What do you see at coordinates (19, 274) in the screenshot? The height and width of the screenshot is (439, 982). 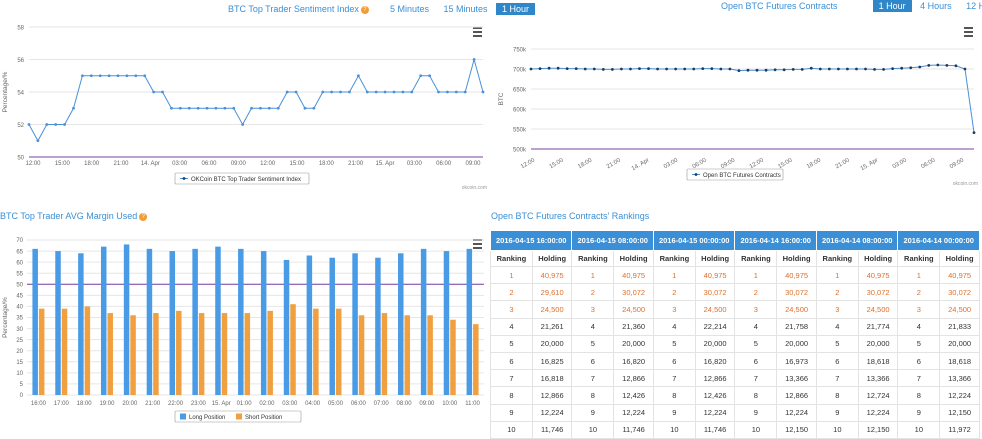 I see `y-tick-label: 55` at bounding box center [19, 274].